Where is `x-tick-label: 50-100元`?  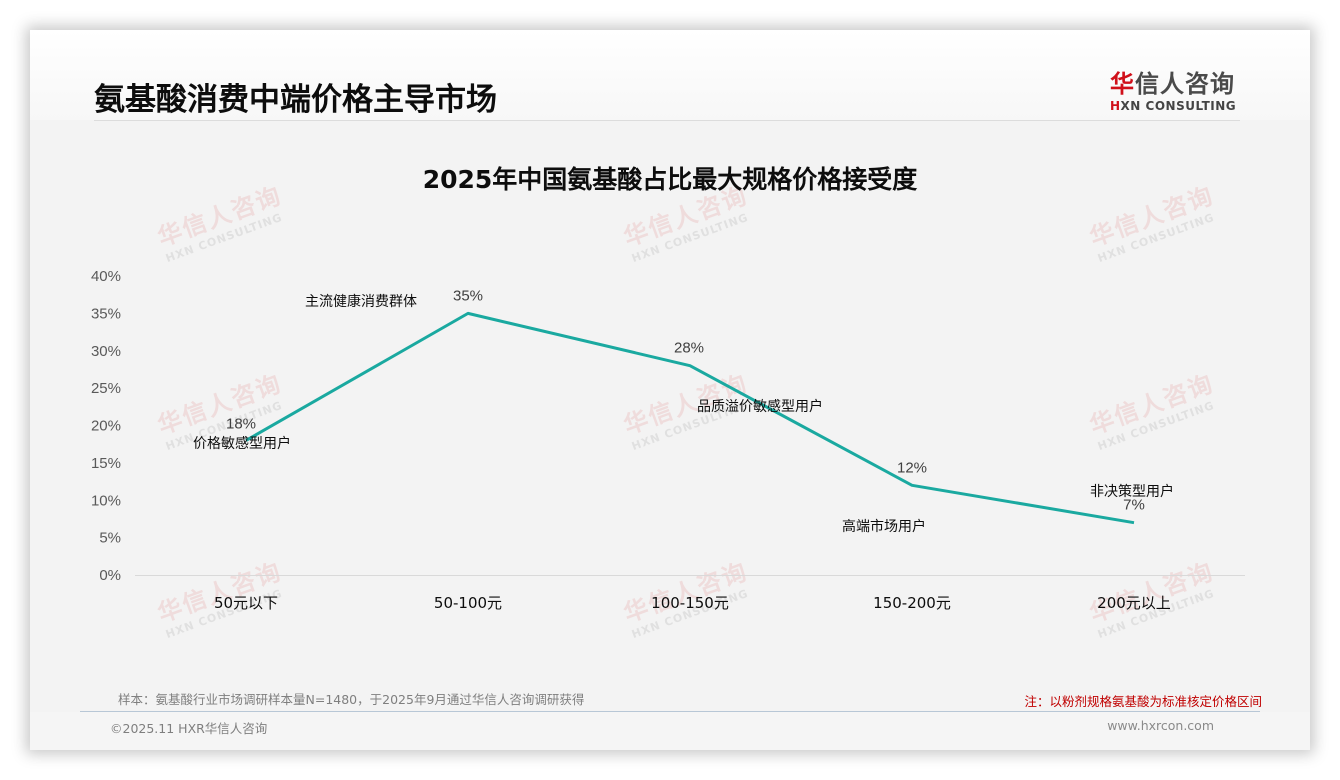
x-tick-label: 50-100元 is located at coordinates (468, 603).